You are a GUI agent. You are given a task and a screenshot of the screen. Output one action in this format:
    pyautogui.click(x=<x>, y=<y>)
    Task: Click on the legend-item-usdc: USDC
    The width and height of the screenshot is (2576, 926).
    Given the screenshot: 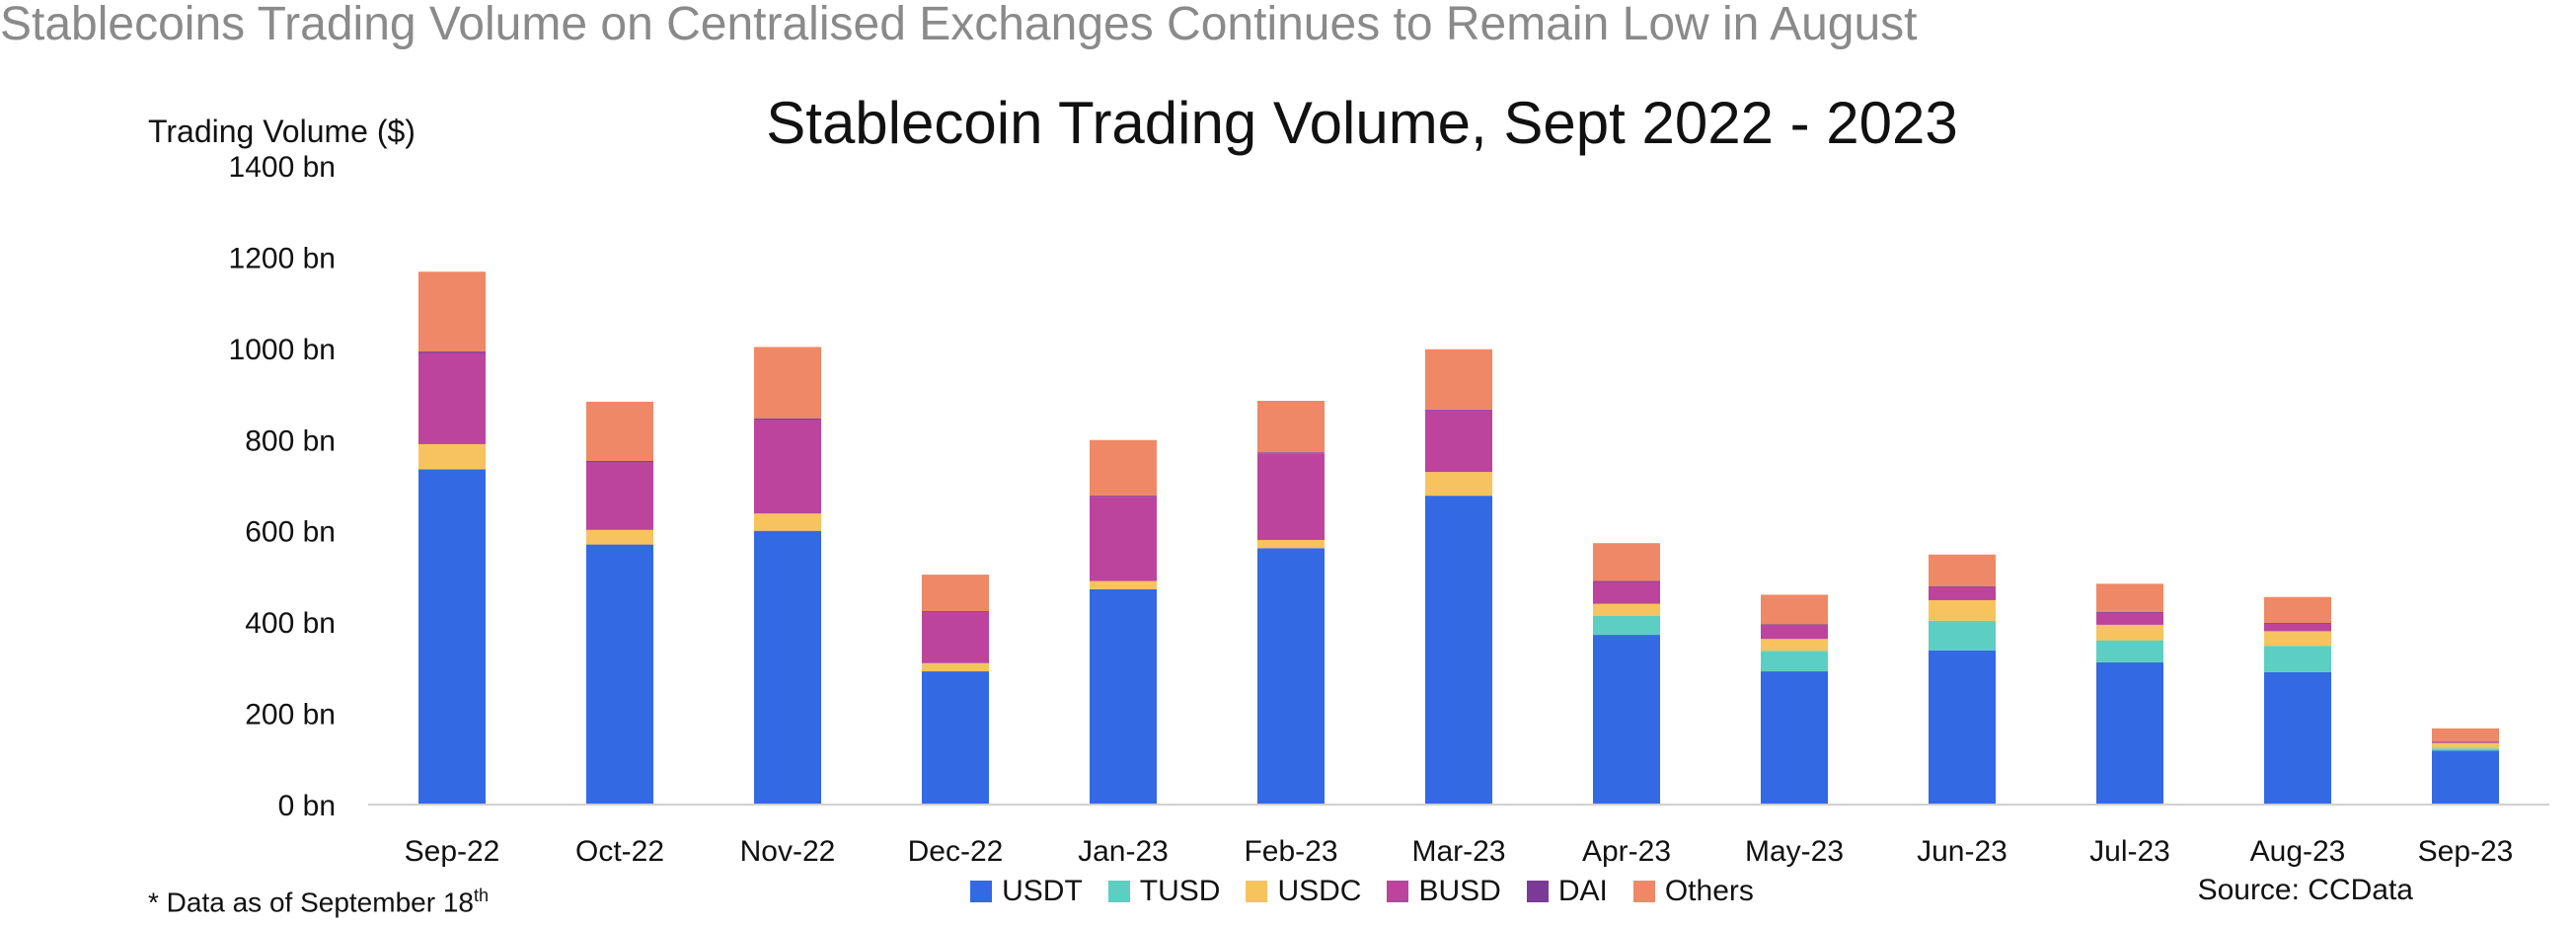 What is the action you would take?
    pyautogui.click(x=1303, y=891)
    